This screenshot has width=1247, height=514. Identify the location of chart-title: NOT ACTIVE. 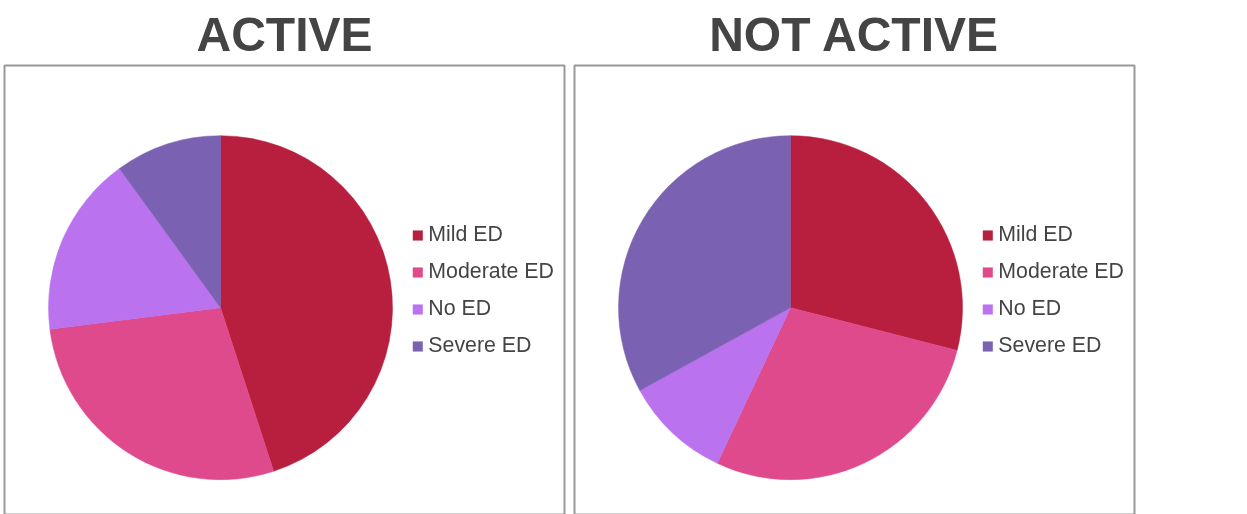
(854, 34).